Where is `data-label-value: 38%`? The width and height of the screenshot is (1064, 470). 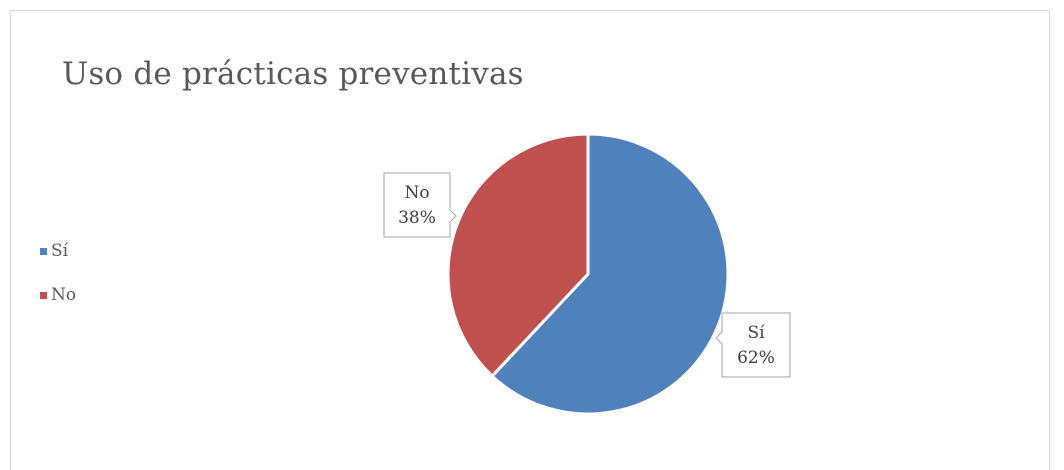
data-label-value: 38% is located at coordinates (417, 218).